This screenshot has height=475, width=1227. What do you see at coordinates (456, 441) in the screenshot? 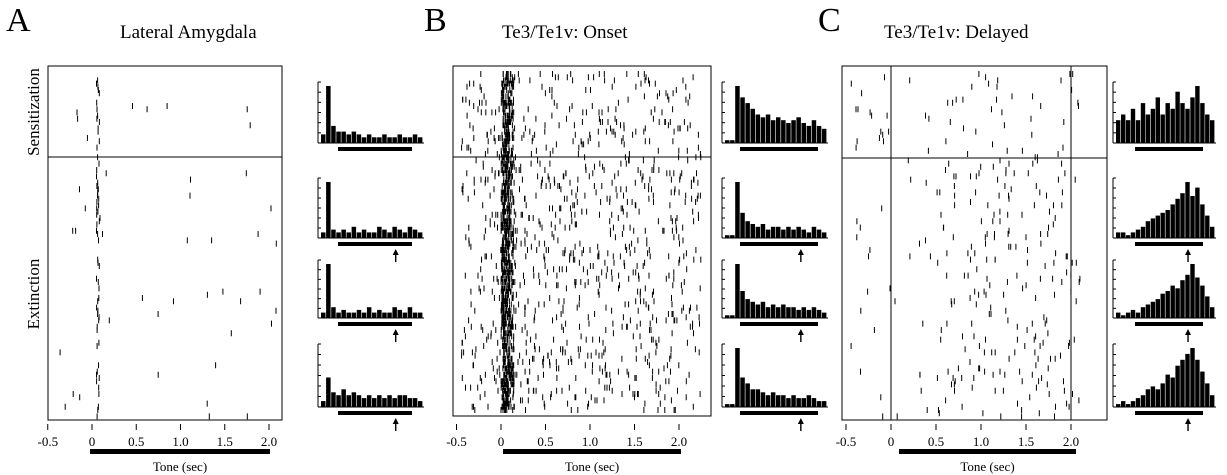
I see `x-tick-label: -0.5` at bounding box center [456, 441].